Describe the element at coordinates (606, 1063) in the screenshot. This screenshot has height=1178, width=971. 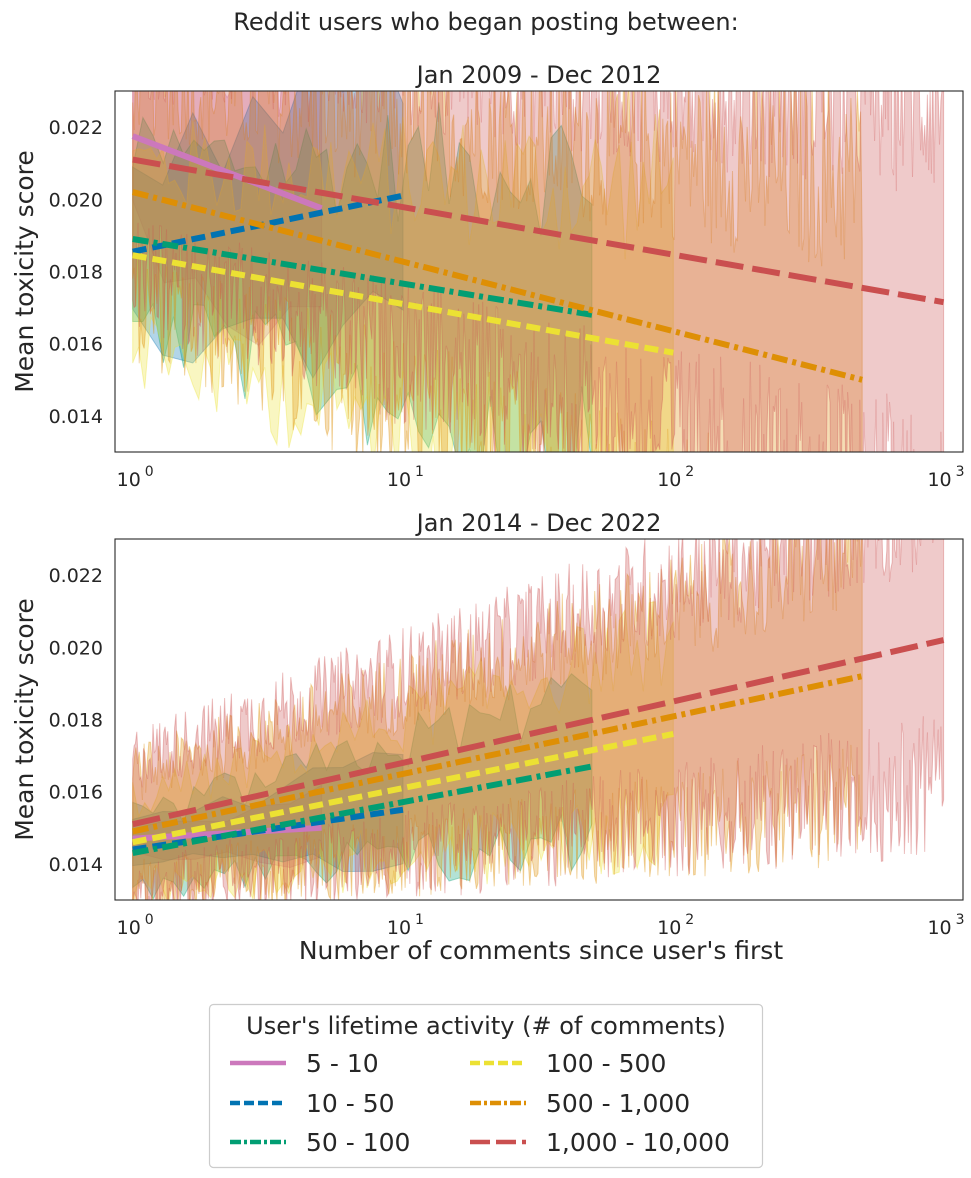
I see `legend-label-100-500: 100 - 500` at that location.